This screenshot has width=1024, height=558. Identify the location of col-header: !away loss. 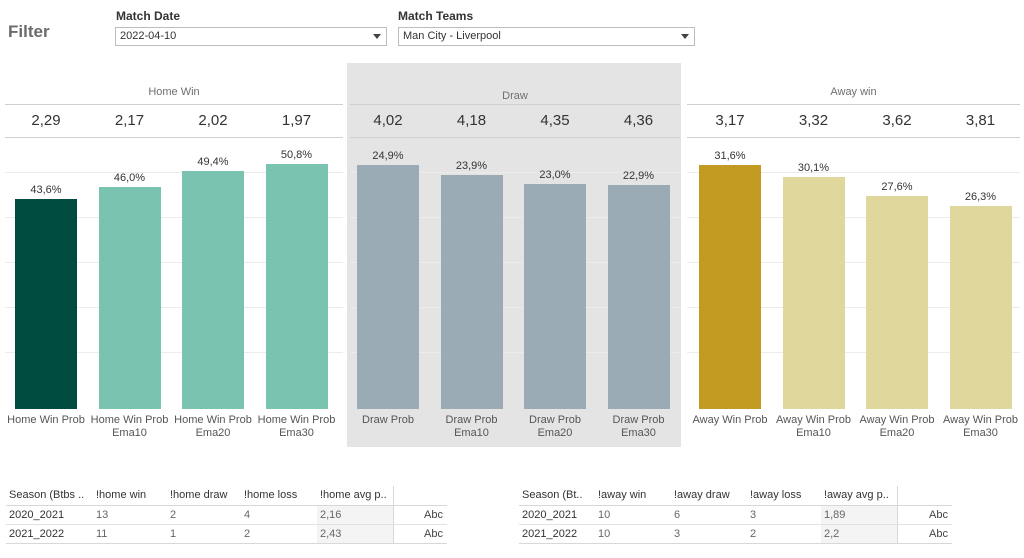
(784, 496).